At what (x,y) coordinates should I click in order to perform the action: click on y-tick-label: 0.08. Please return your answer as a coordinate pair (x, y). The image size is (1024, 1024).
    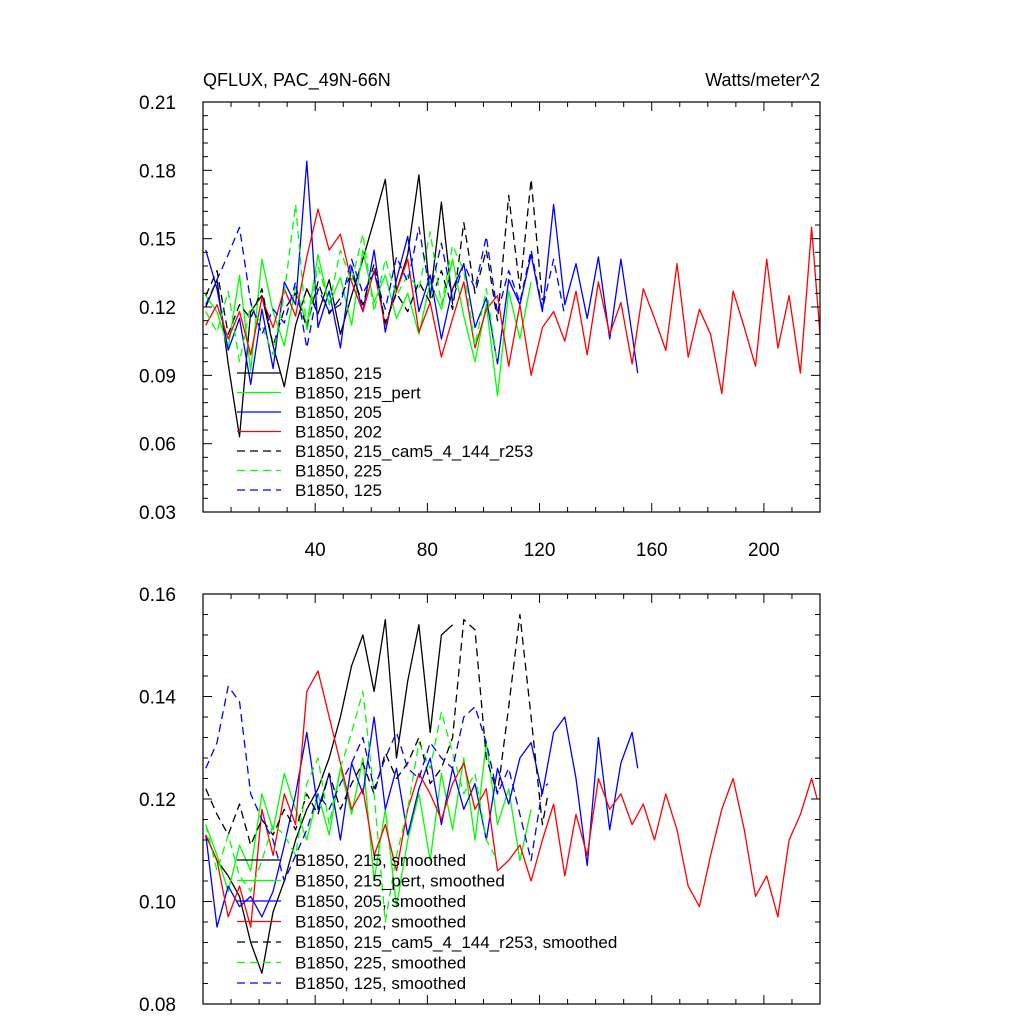
    Looking at the image, I should click on (157, 1005).